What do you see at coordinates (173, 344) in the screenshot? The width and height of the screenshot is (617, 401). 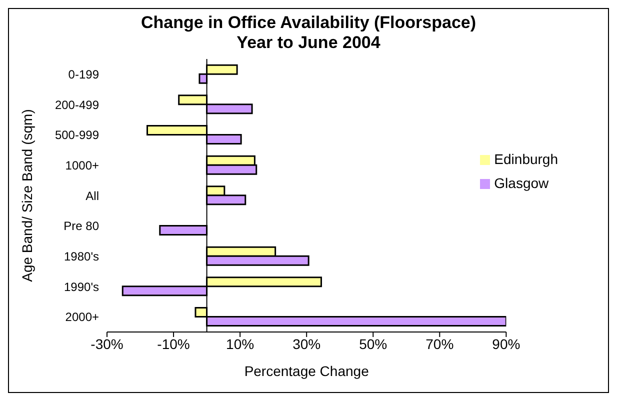 I see `x-tick-label: -10%` at bounding box center [173, 344].